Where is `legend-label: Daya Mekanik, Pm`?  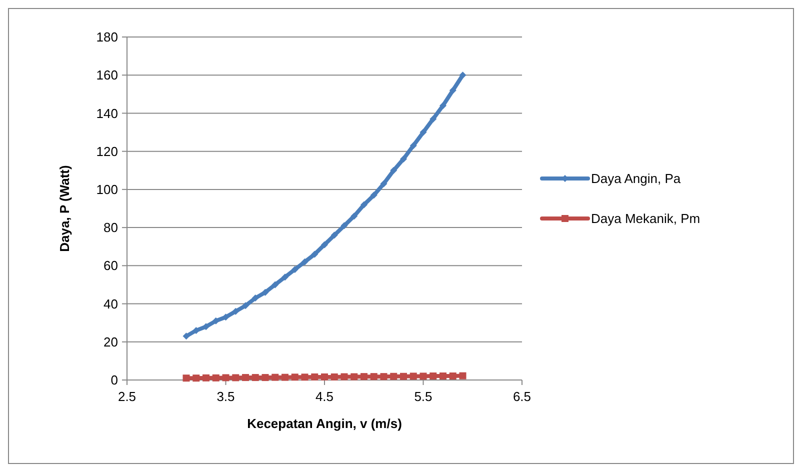
legend-label: Daya Mekanik, Pm is located at coordinates (645, 218).